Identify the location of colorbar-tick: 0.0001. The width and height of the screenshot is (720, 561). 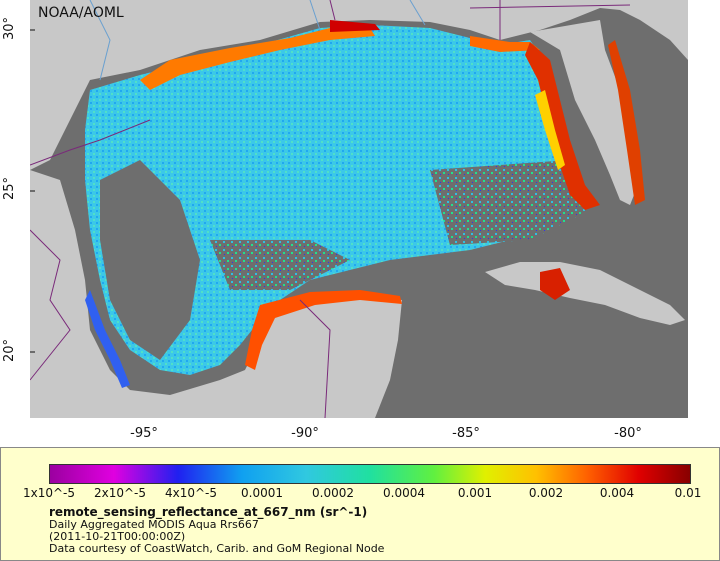
(262, 493).